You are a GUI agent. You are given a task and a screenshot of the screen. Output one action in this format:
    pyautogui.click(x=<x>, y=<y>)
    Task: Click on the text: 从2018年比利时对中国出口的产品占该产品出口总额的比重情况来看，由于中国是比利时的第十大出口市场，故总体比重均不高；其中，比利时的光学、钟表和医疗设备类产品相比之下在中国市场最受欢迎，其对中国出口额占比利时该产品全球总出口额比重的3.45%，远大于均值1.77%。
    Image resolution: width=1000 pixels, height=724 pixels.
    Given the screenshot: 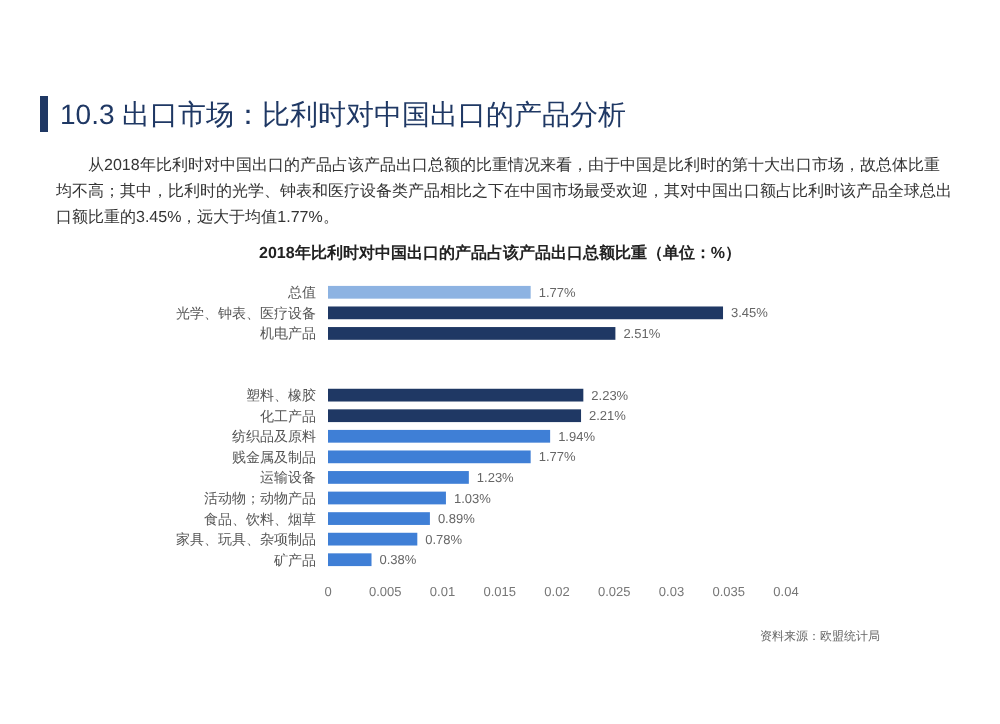 What is the action you would take?
    pyautogui.click(x=504, y=192)
    